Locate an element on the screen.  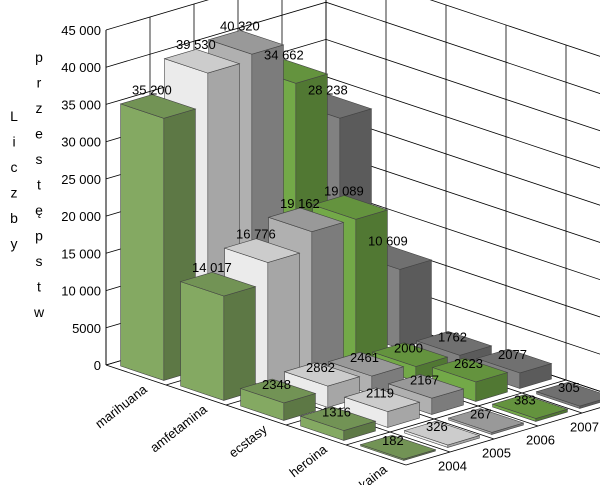
data-label: 305 is located at coordinates (569, 387).